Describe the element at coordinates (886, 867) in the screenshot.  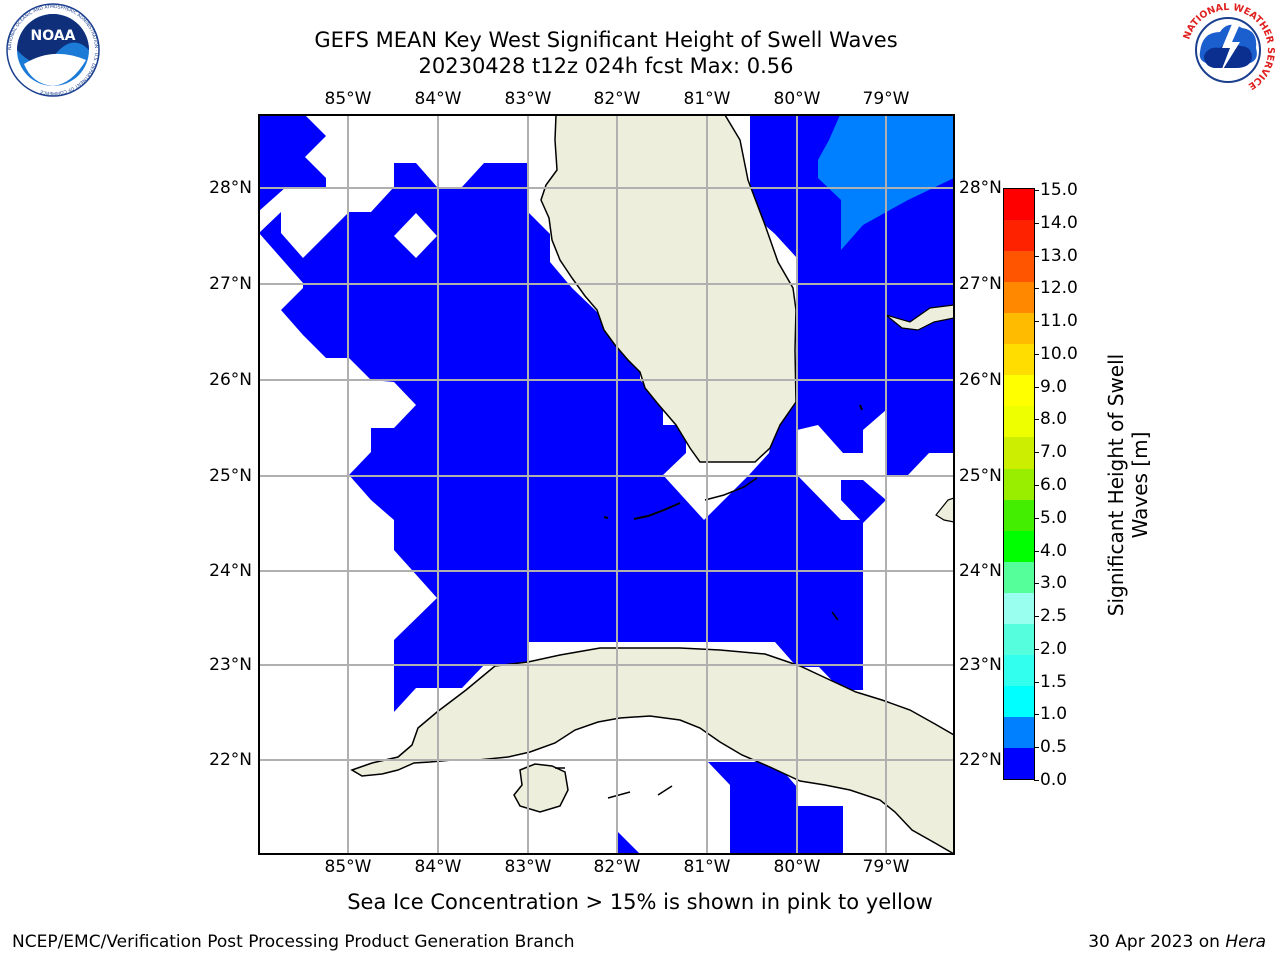
I see `lon-label-bottom: 79°W` at that location.